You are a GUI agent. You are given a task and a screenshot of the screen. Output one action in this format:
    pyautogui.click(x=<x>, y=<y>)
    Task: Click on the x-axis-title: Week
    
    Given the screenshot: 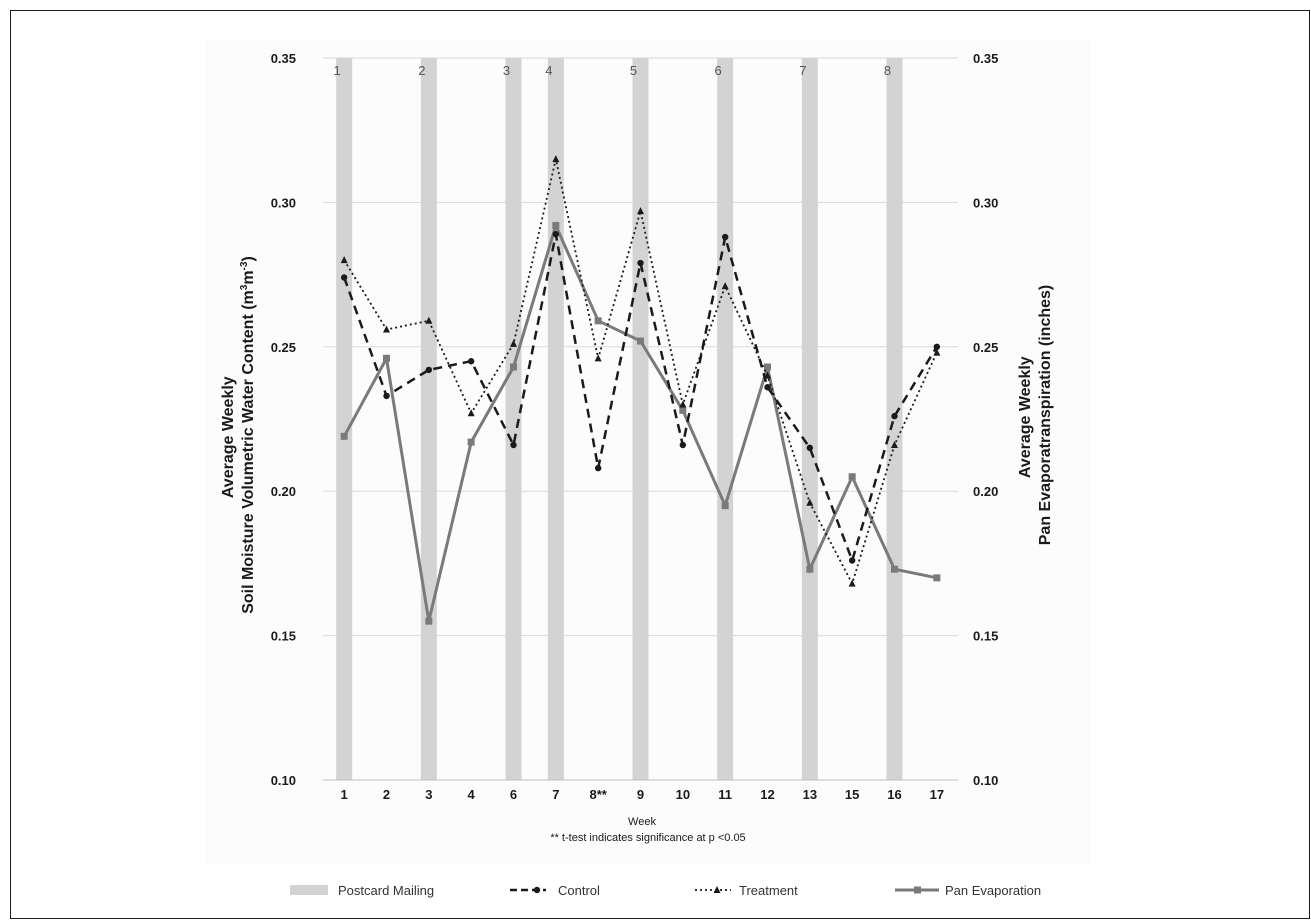 What is the action you would take?
    pyautogui.click(x=642, y=822)
    